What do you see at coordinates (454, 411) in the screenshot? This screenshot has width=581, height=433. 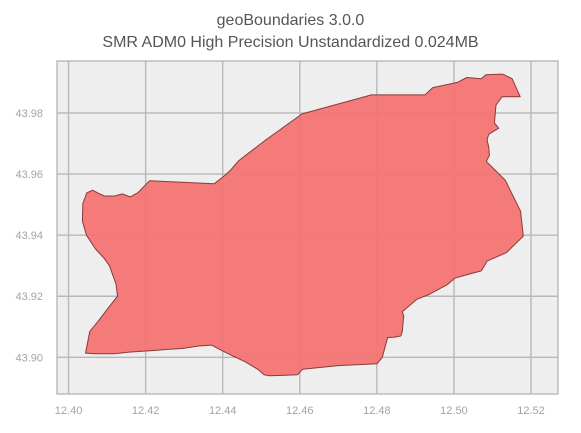 I see `x-tick-label: 12.50` at bounding box center [454, 411].